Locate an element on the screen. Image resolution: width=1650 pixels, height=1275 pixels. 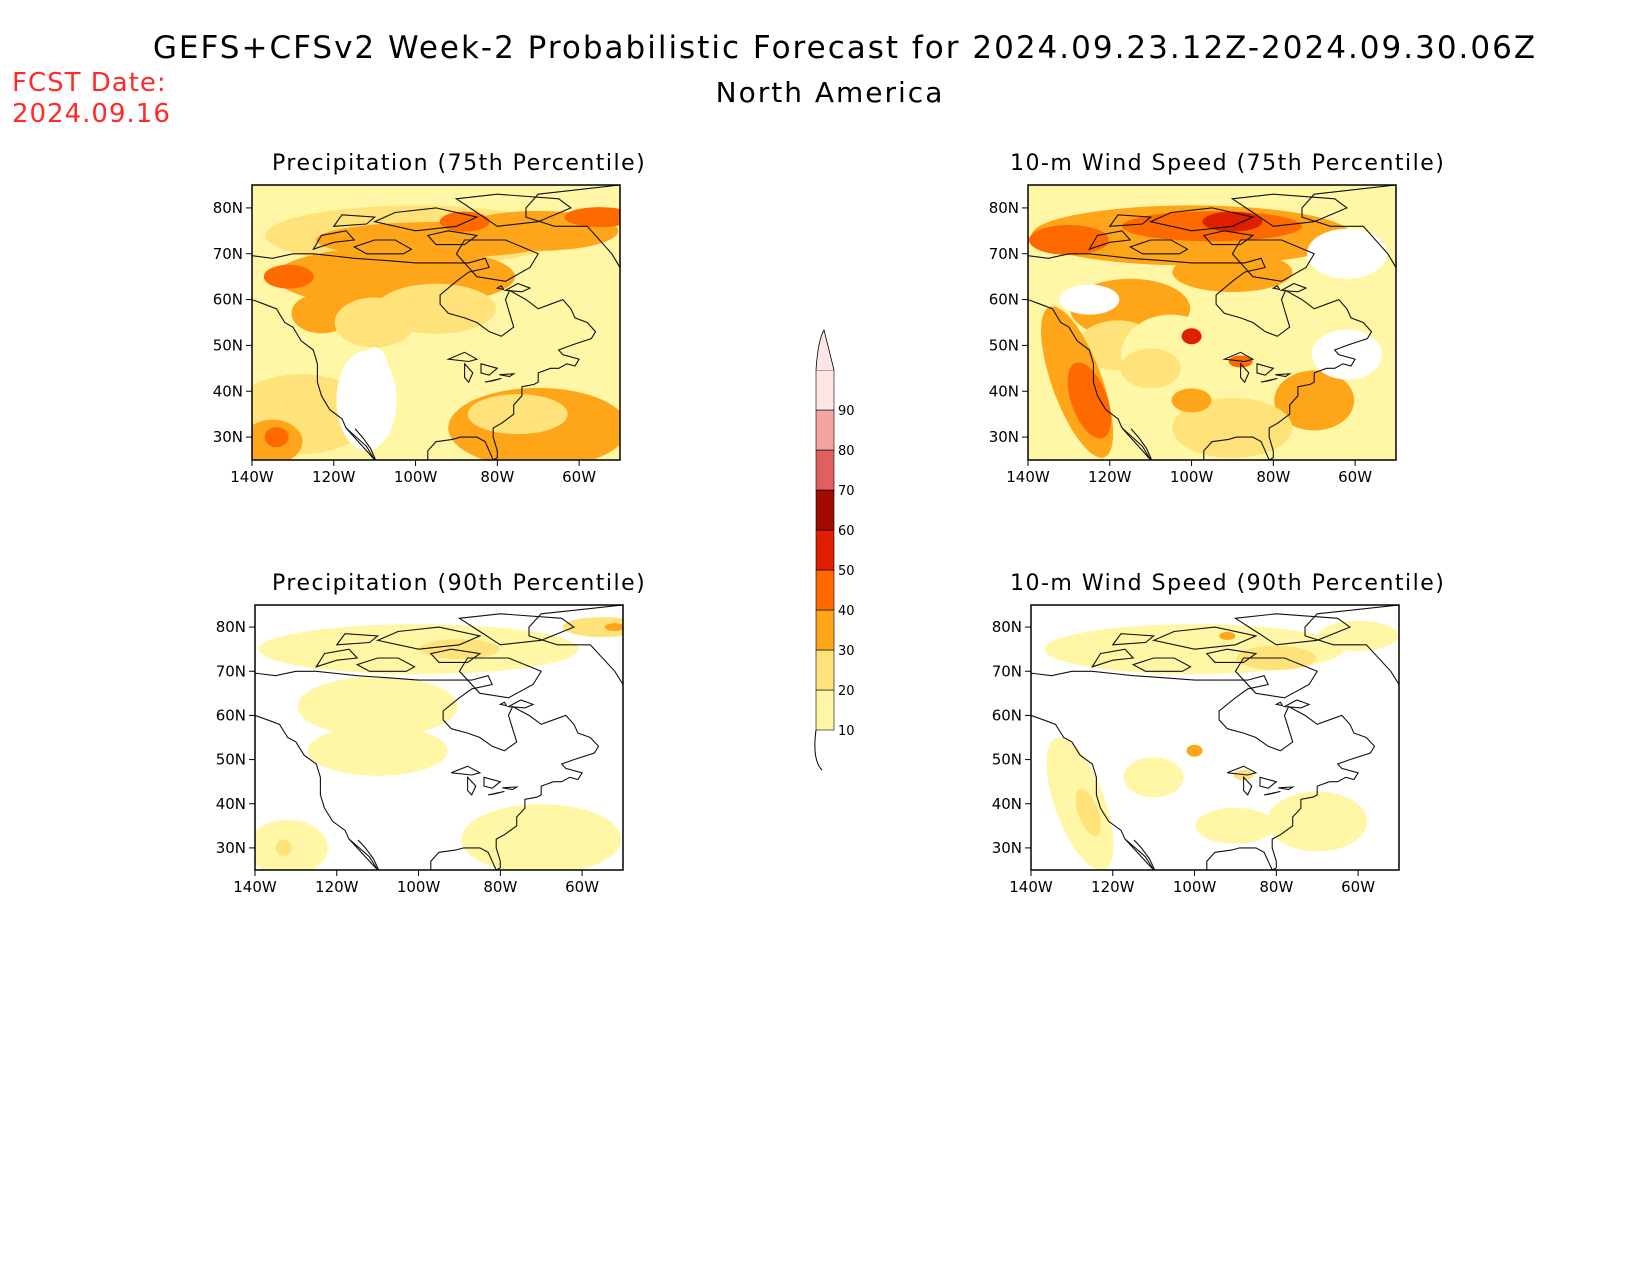
forecast-date: FCST Date: 2024.09.16 is located at coordinates (91, 99).